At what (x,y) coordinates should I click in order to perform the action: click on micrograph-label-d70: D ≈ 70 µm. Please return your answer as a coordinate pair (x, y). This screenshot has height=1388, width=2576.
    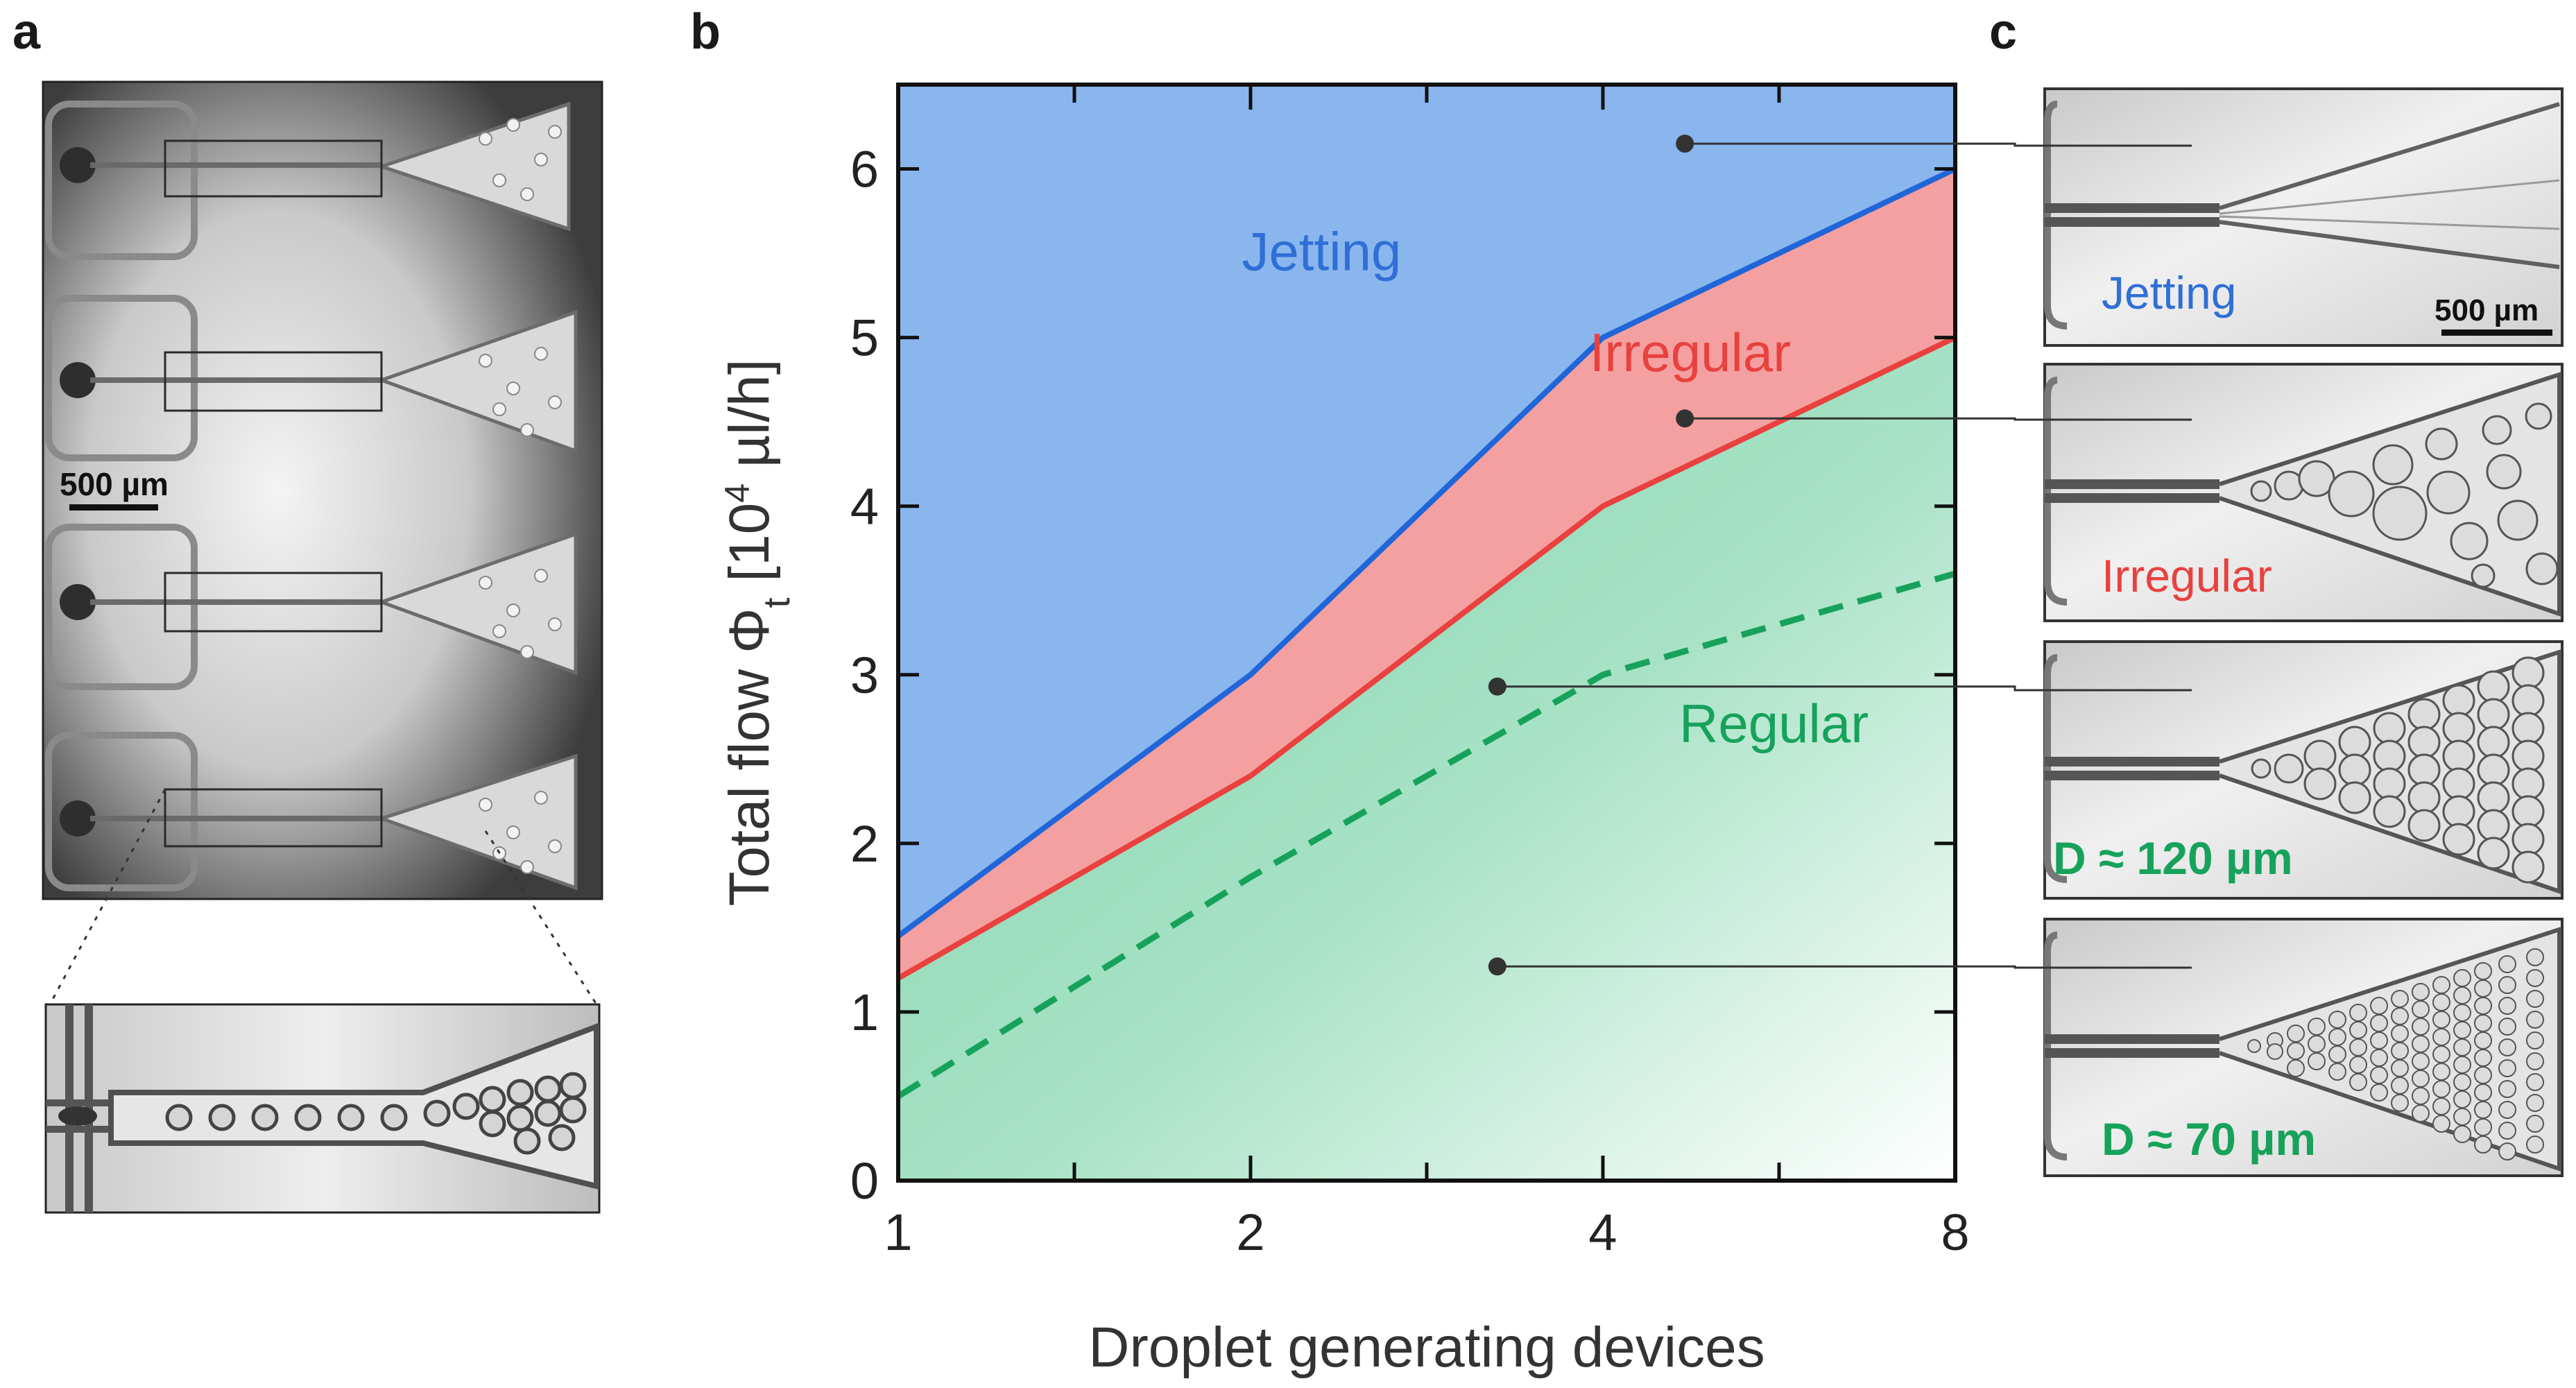
    Looking at the image, I should click on (2209, 1139).